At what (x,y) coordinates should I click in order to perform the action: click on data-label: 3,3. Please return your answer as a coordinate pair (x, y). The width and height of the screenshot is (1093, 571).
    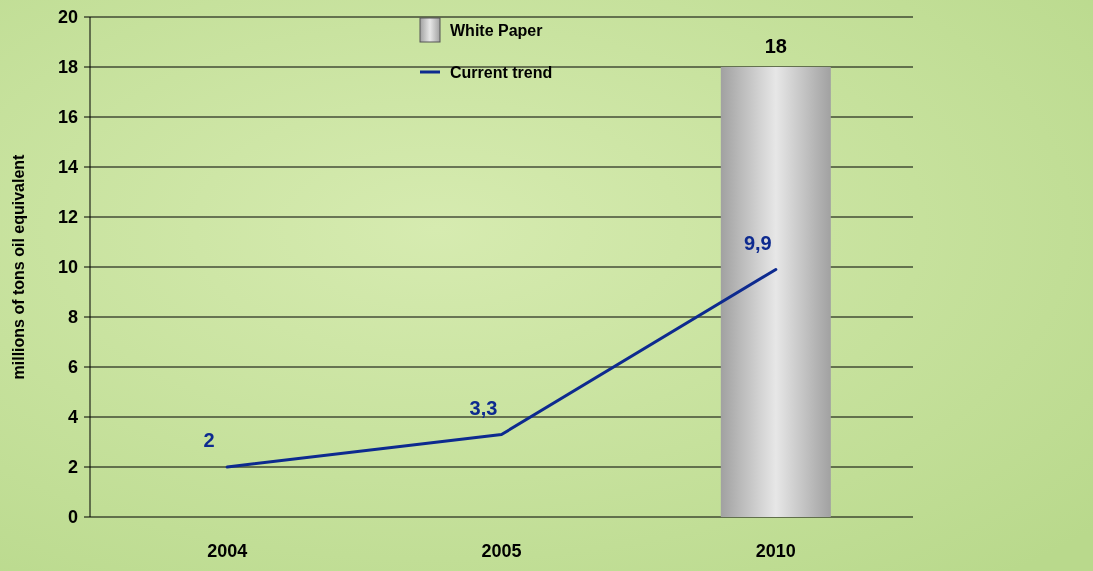
    Looking at the image, I should click on (483, 407).